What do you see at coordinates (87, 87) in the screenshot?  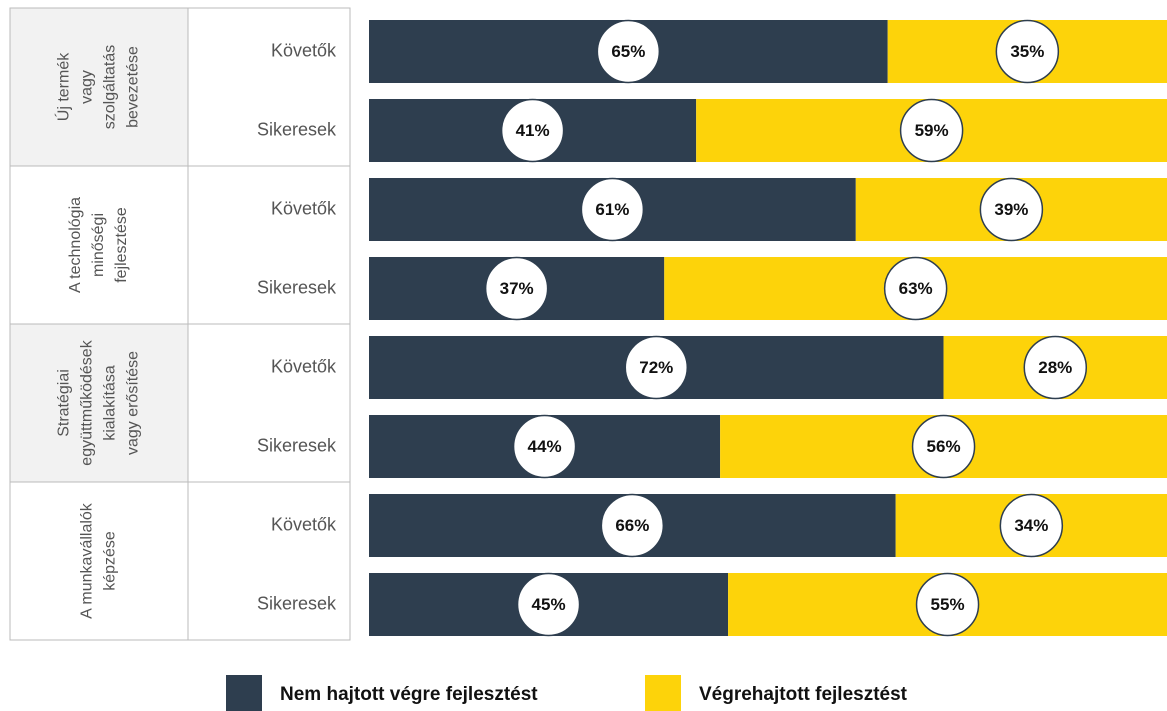 I see `group-label: vagy` at bounding box center [87, 87].